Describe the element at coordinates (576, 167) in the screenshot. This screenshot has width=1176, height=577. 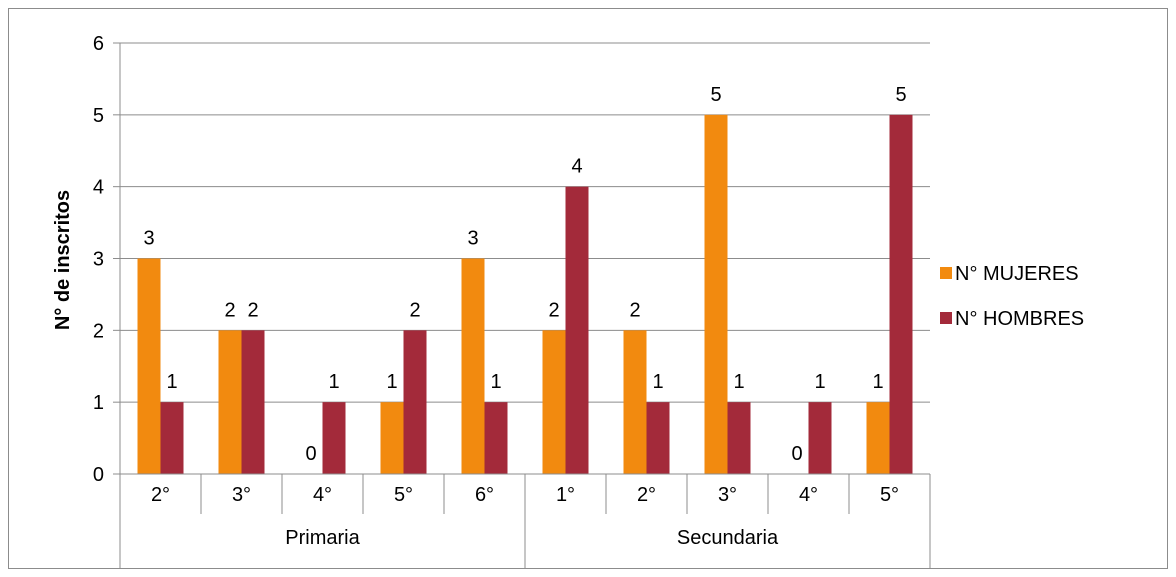
I see `data-label: 4` at that location.